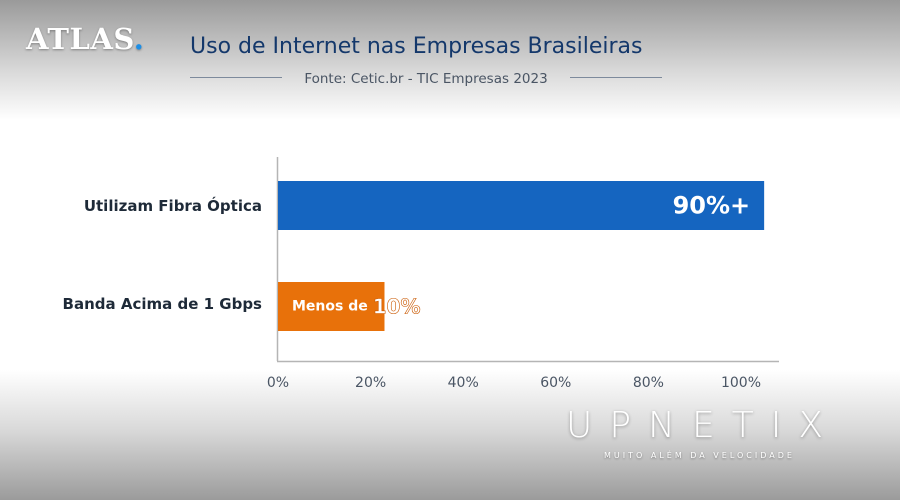 The width and height of the screenshot is (900, 500). Describe the element at coordinates (463, 383) in the screenshot. I see `x-tick-label: 40%` at that location.